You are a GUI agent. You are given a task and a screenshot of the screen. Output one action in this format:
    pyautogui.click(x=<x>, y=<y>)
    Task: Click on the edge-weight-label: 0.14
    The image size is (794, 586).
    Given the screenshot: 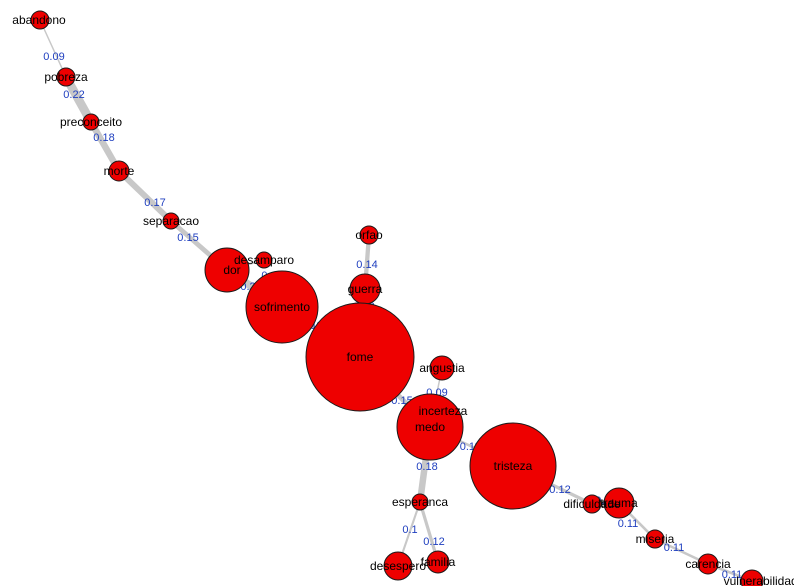 What is the action you would take?
    pyautogui.click(x=366, y=265)
    